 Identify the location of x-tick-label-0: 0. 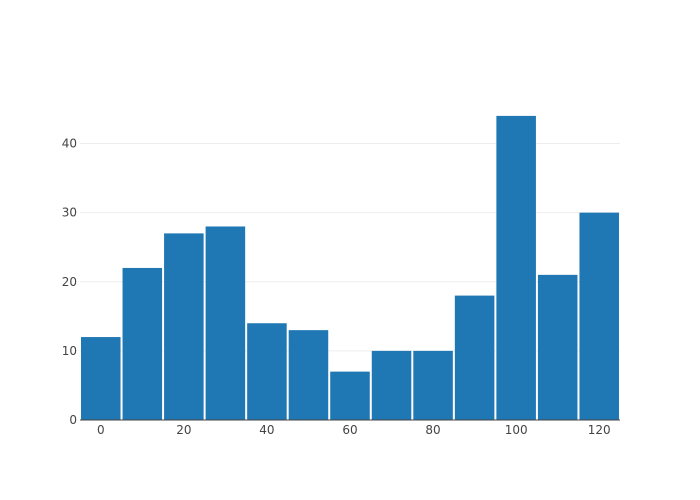
(101, 430).